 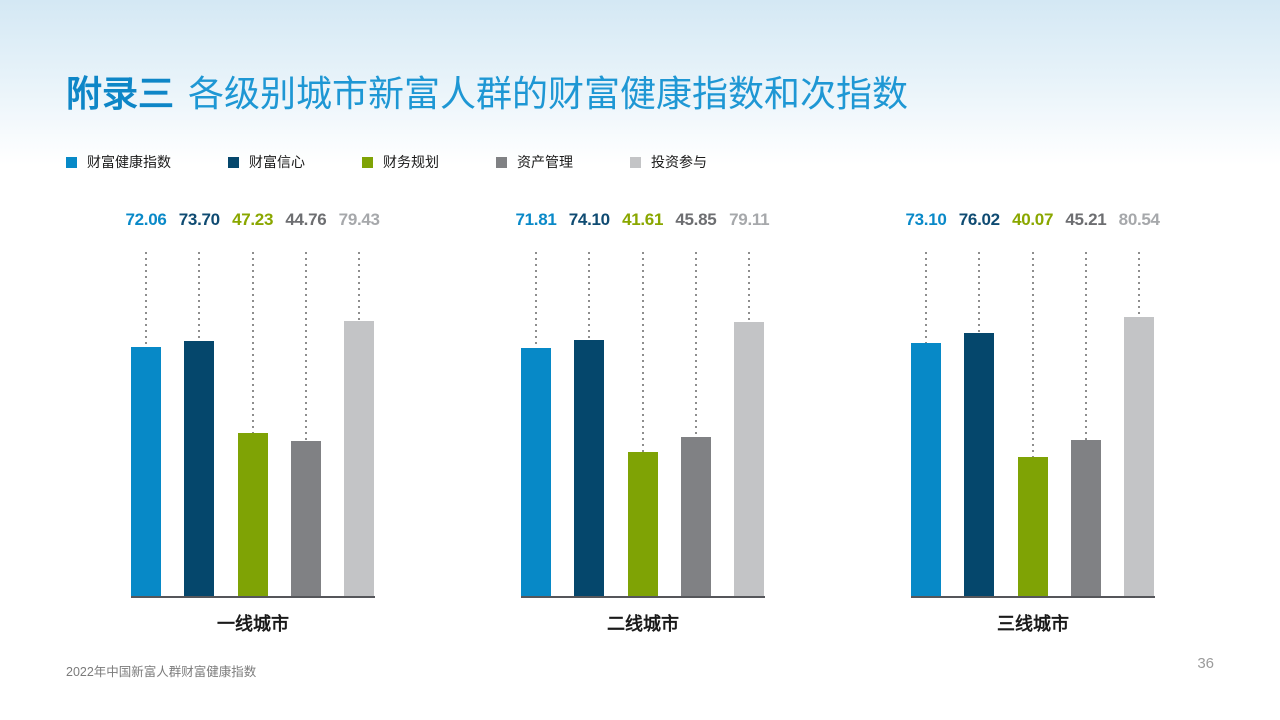 I want to click on legend-item: 财富信心, so click(x=266, y=162).